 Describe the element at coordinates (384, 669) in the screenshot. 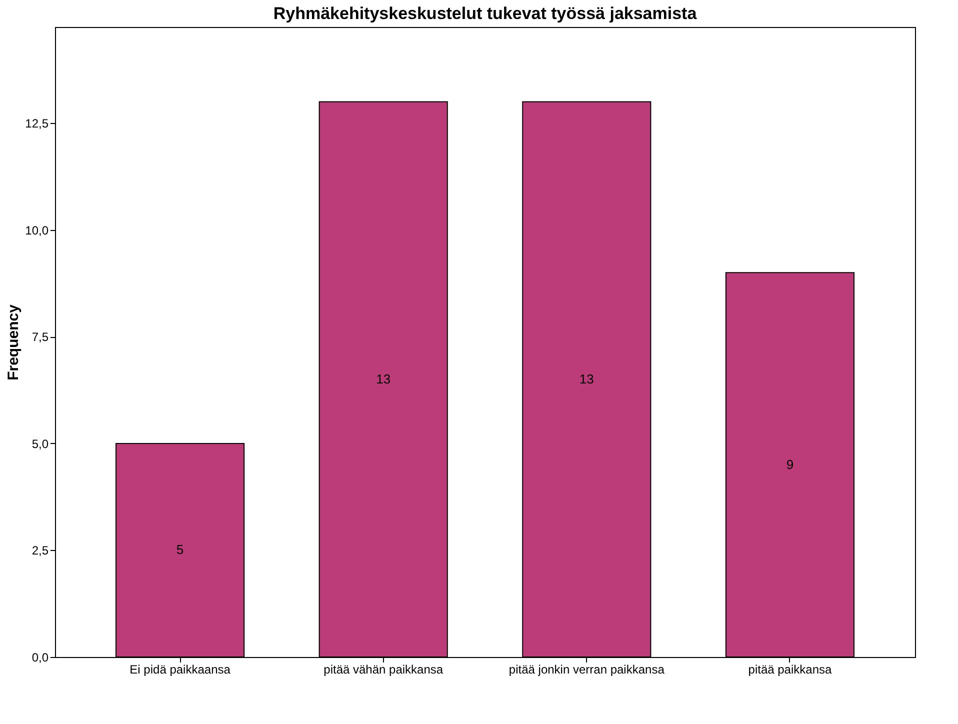

I see `x-tick-label: pitää vähän paikkansa` at that location.